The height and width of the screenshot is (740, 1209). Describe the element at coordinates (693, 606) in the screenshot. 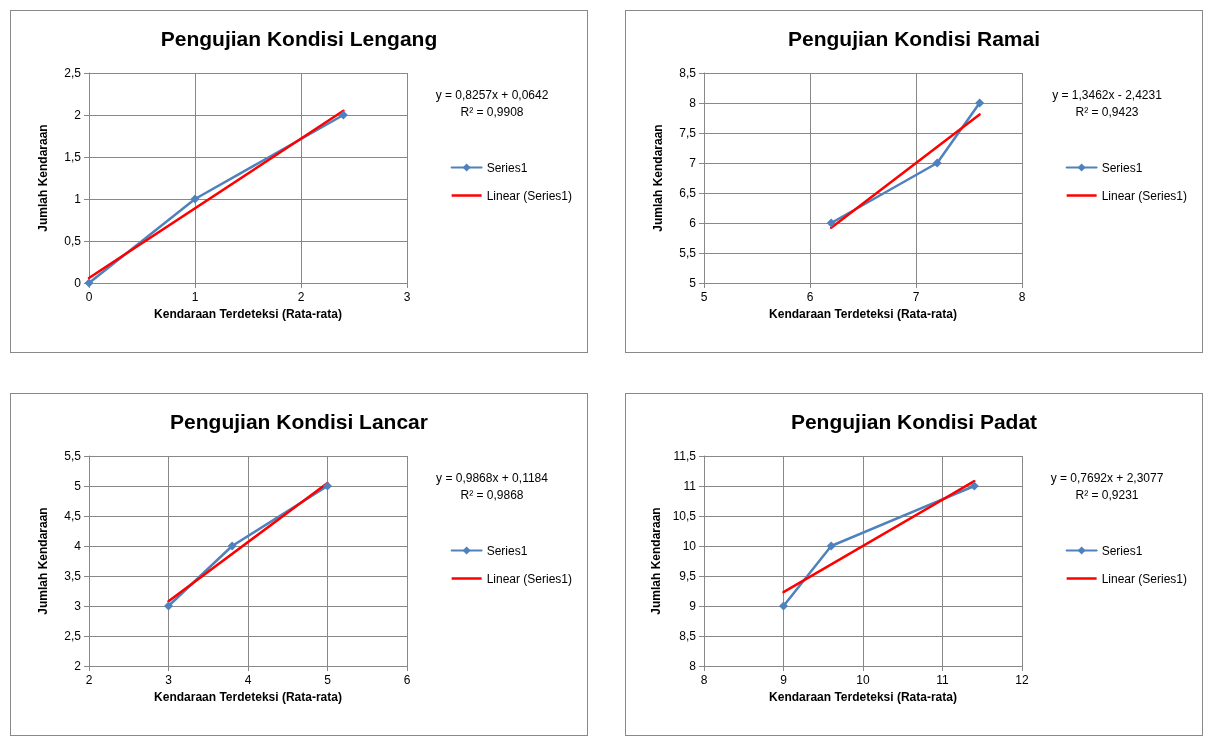

I see `y-tick-label: 9` at that location.